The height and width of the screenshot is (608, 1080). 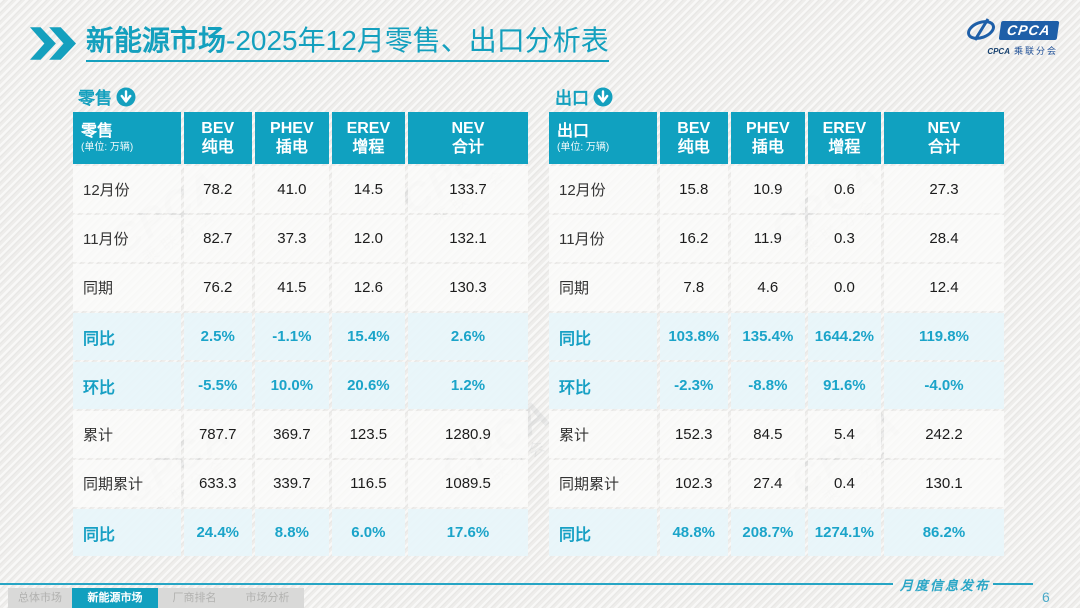 I want to click on cpca-logo: CPCA CPCA 乘联分会, so click(x=1011, y=37).